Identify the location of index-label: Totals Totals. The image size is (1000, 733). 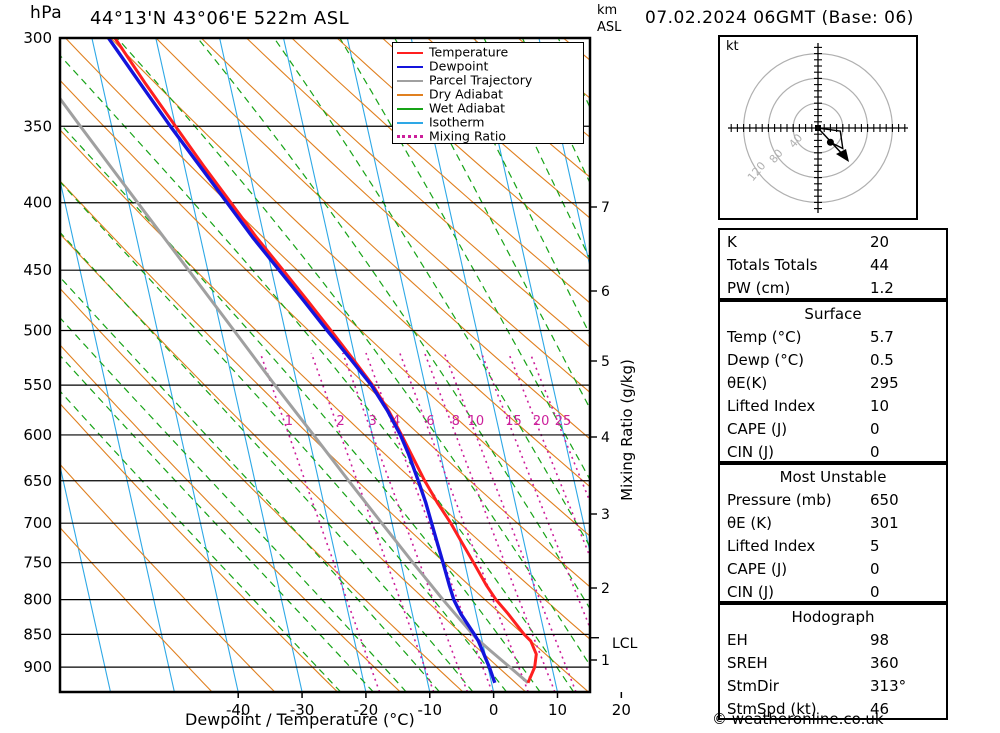
(772, 265).